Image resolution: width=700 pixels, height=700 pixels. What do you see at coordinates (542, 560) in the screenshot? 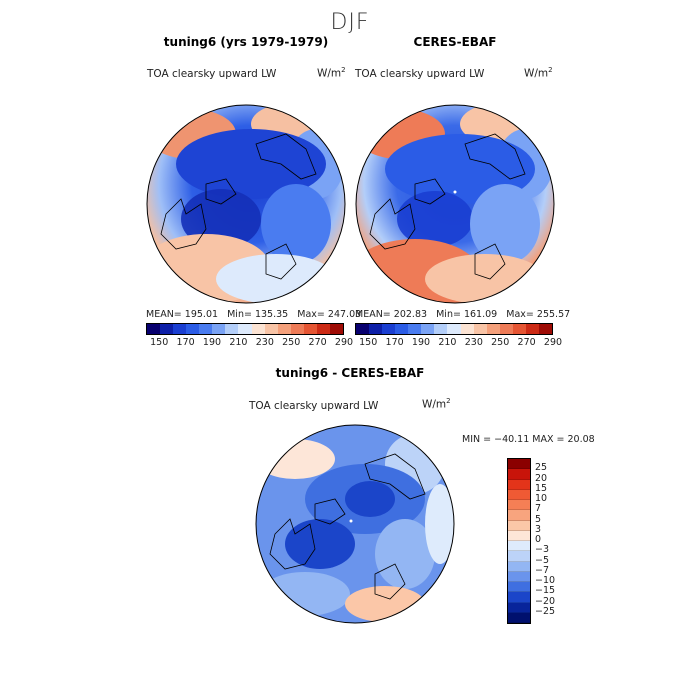
I see `colorbar-level-label: −5` at bounding box center [542, 560].